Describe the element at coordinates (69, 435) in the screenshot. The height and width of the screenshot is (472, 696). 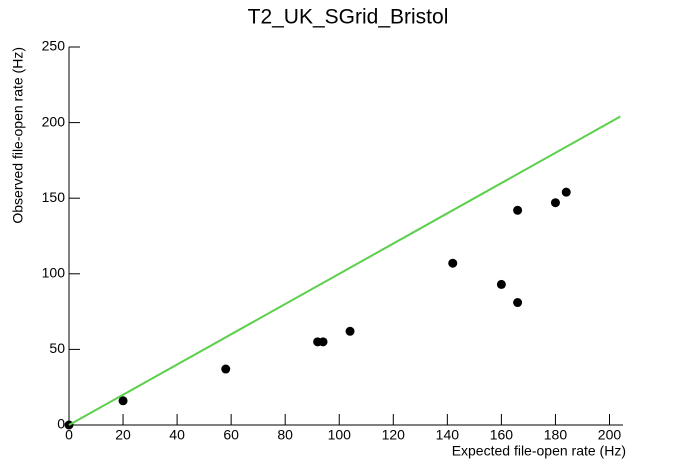
I see `x-tick-label: 0` at that location.